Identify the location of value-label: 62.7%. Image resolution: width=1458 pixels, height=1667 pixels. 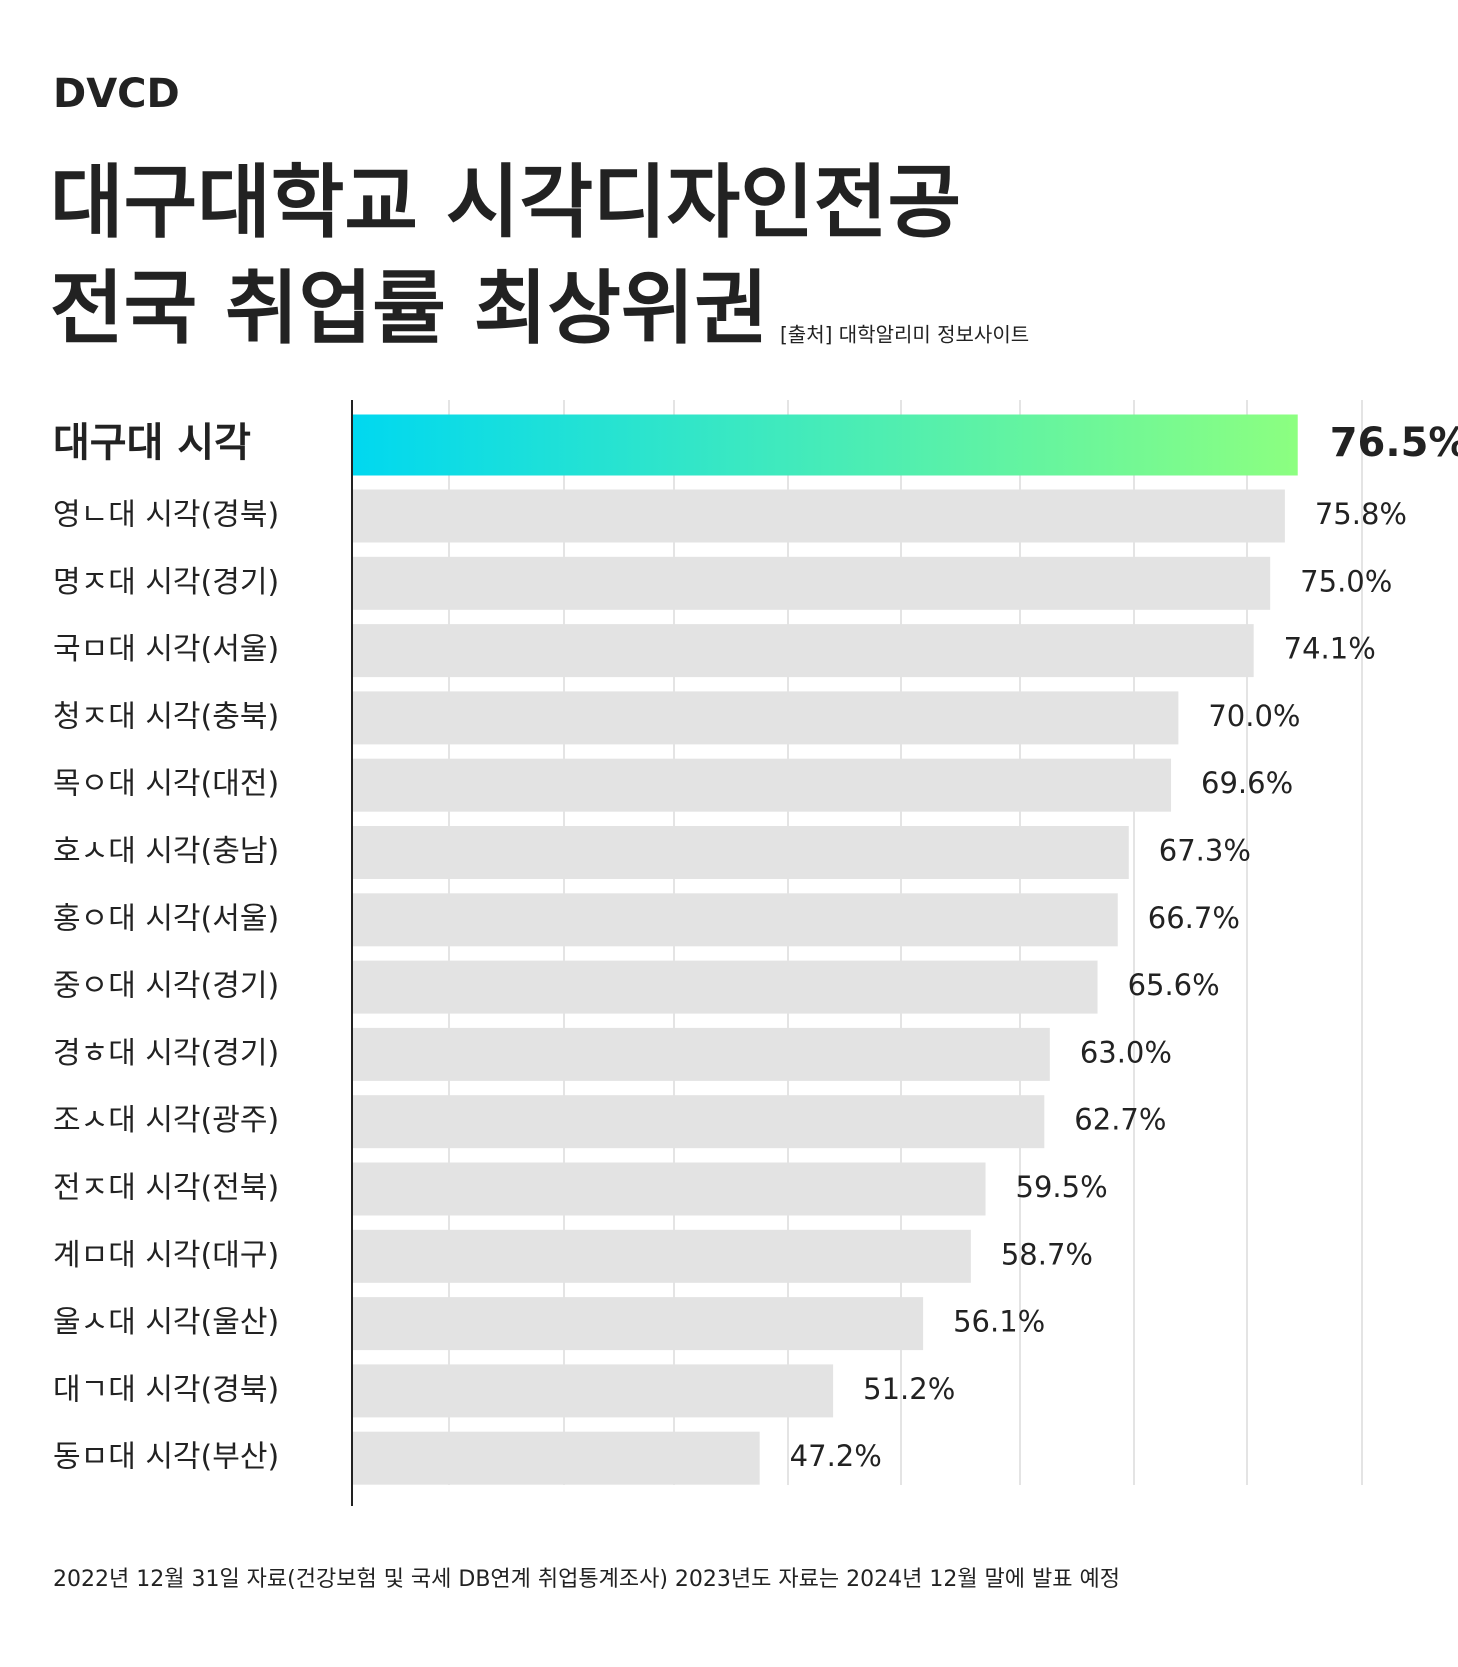
(1120, 1120).